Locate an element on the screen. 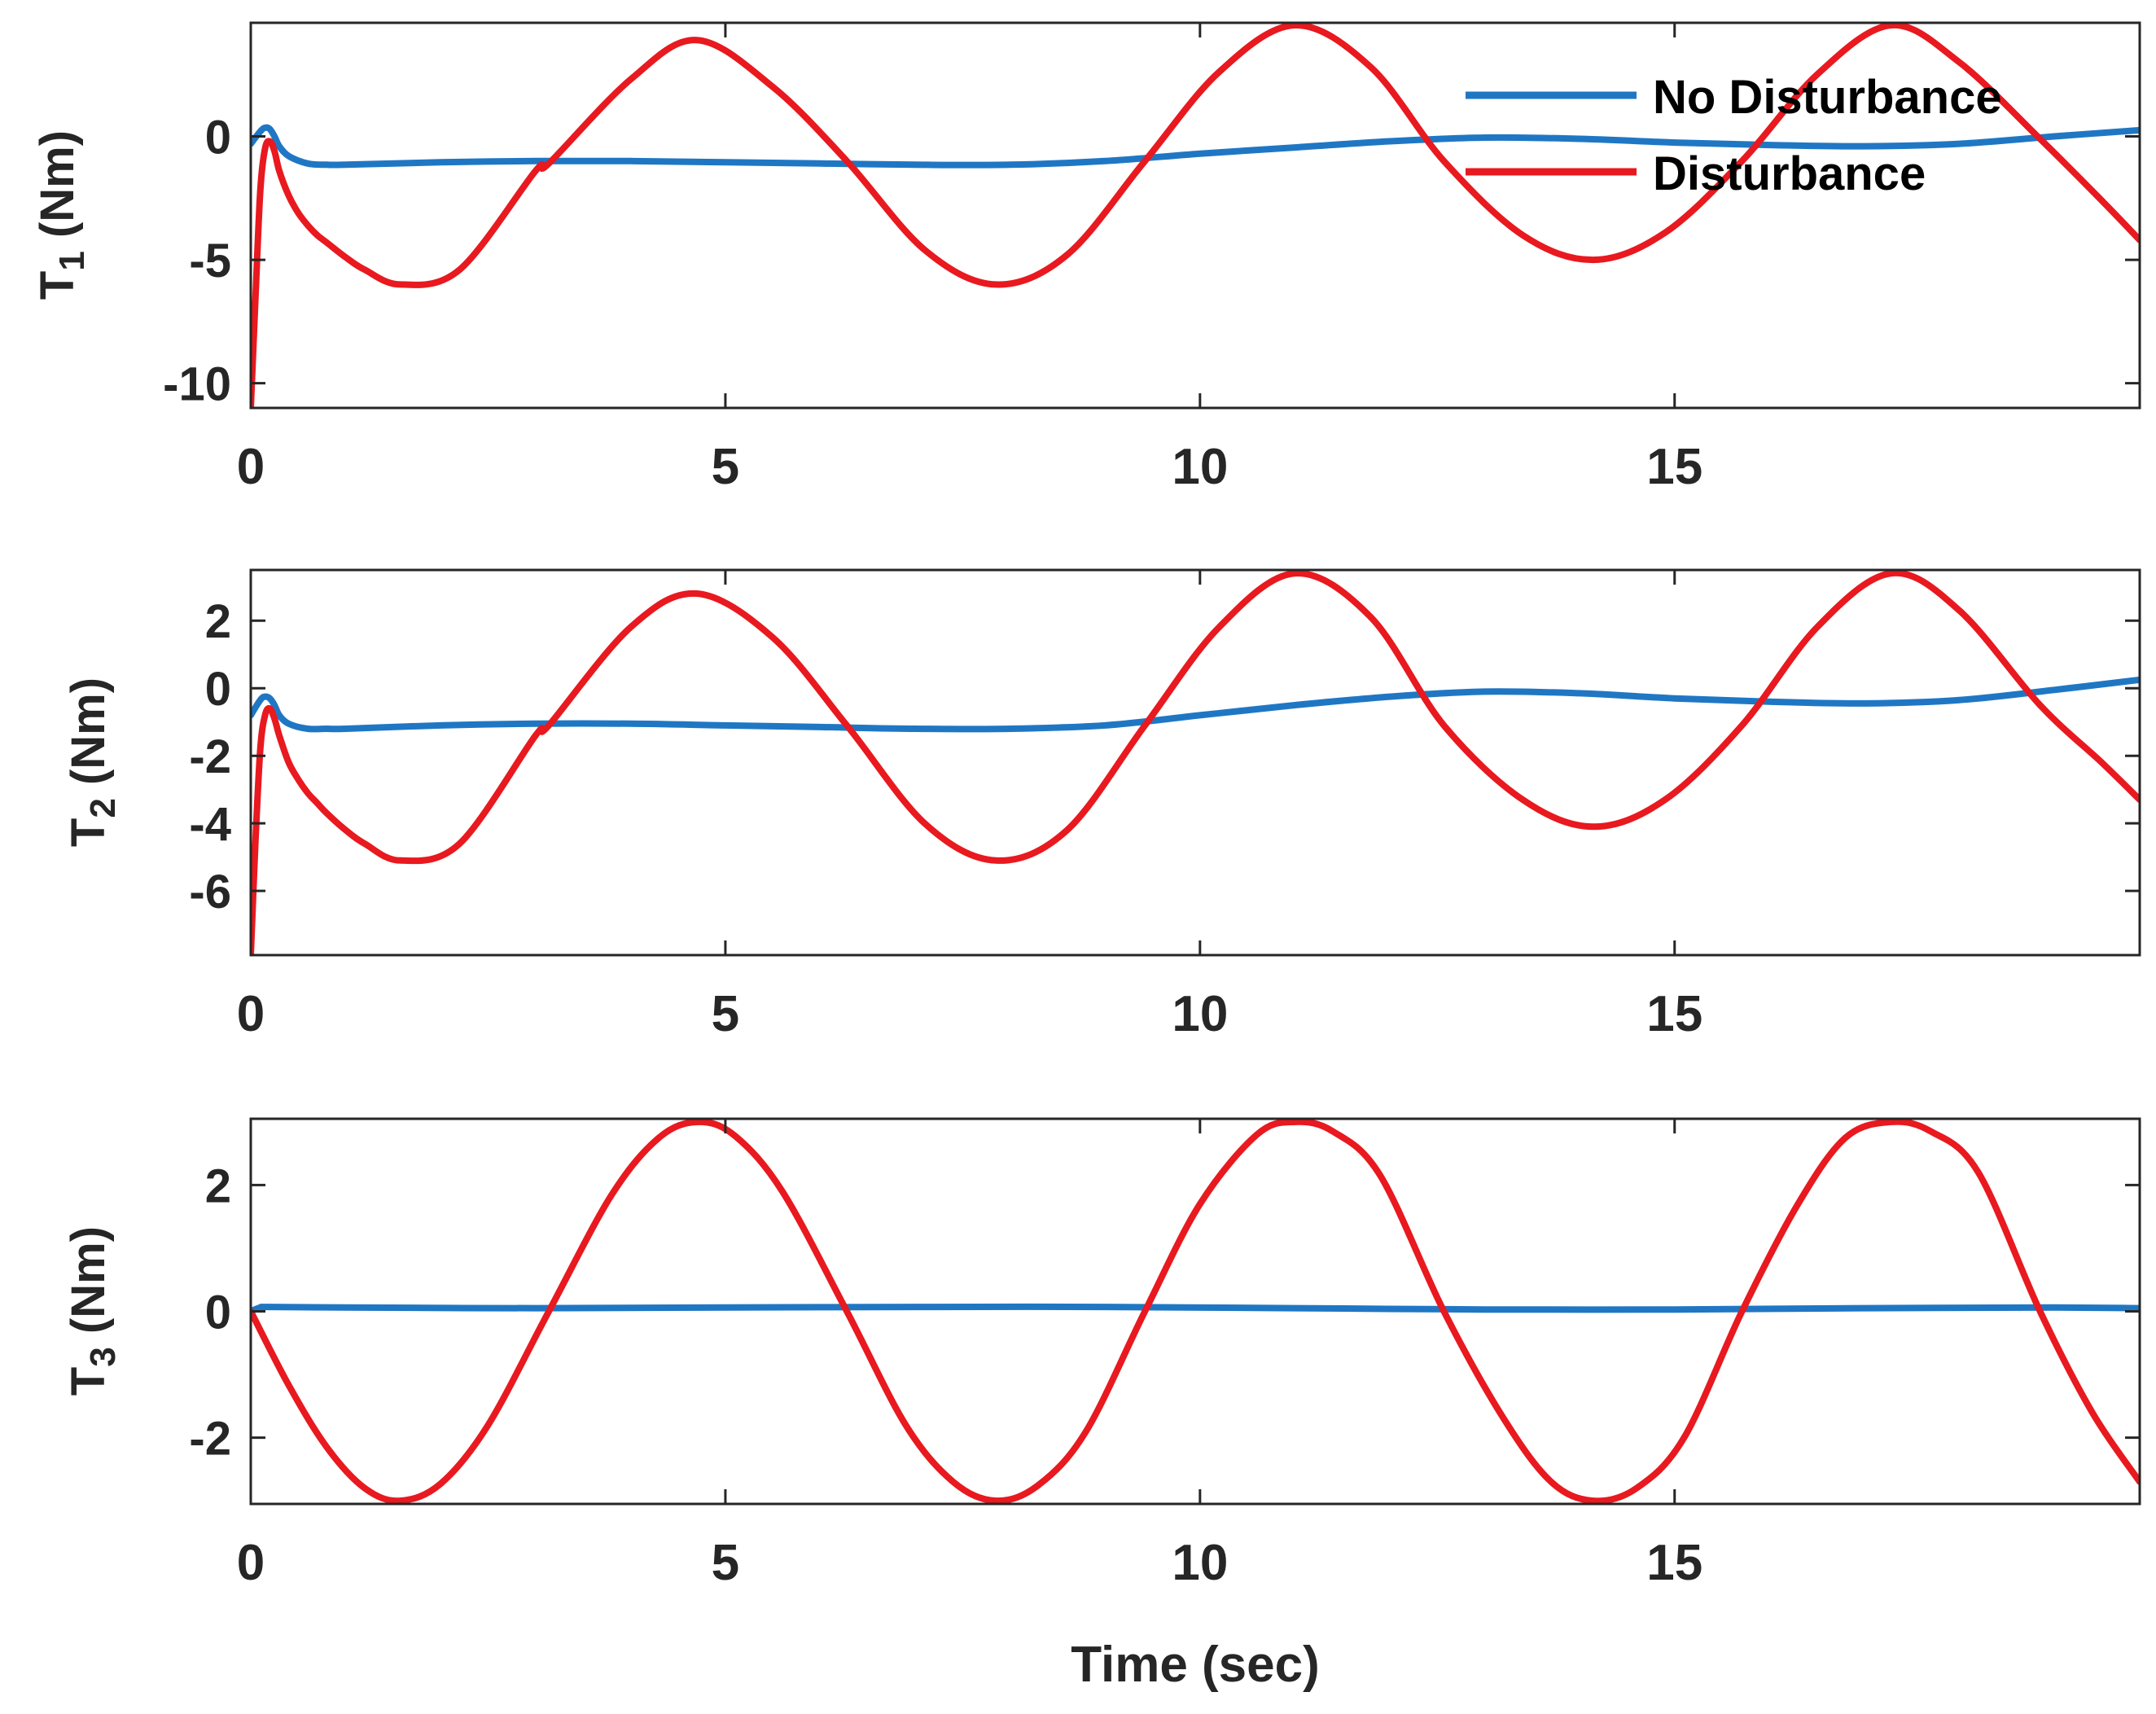 This screenshot has width=2156, height=1714. legend-label-disturbance: Disturbance is located at coordinates (1790, 173).